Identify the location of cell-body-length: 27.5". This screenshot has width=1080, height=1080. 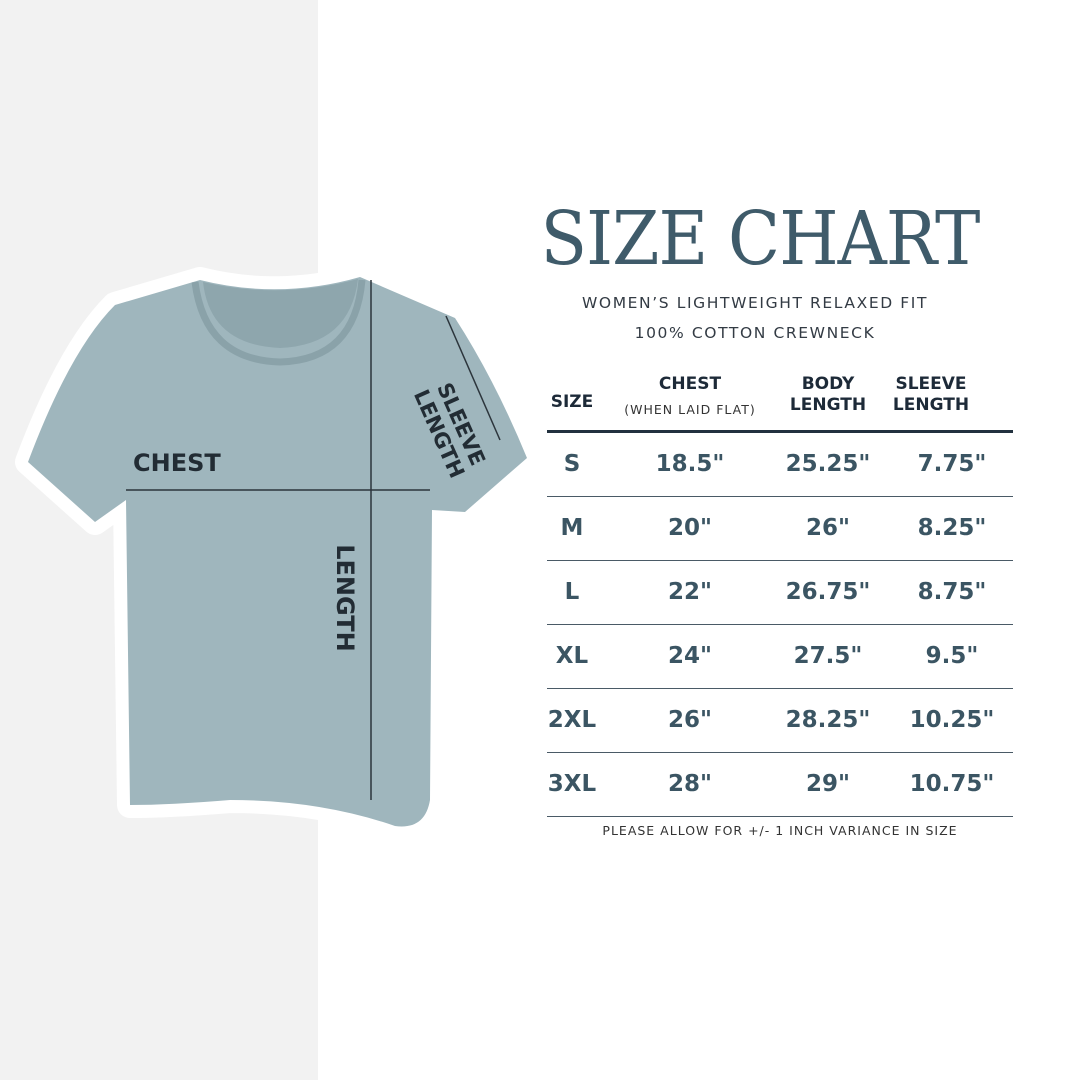
(828, 656).